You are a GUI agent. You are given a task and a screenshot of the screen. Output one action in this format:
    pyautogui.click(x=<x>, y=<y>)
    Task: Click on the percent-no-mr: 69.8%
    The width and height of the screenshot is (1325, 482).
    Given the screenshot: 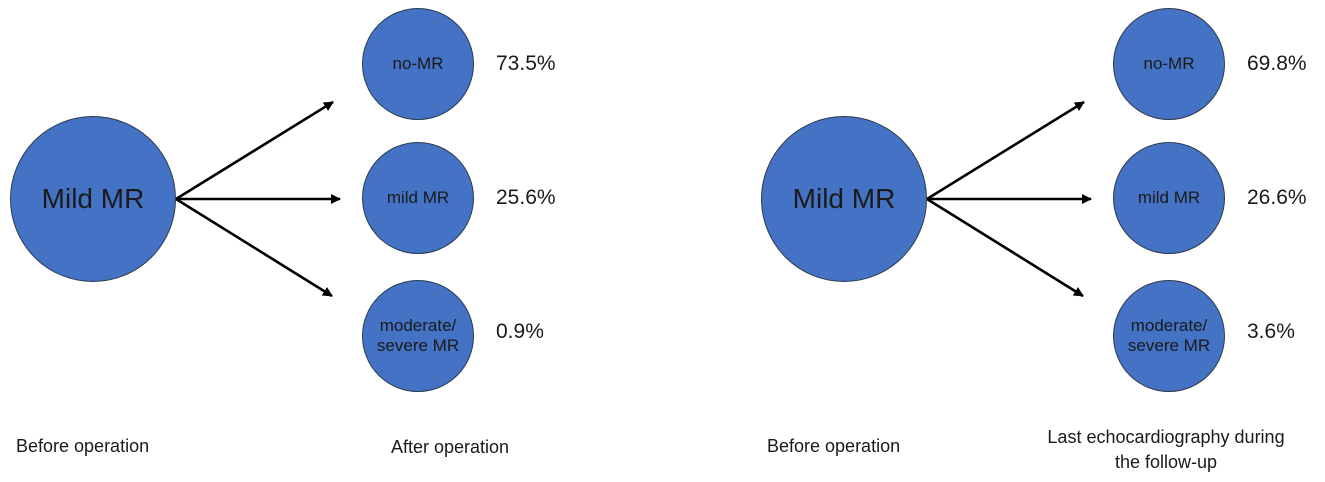 What is the action you would take?
    pyautogui.click(x=1277, y=63)
    